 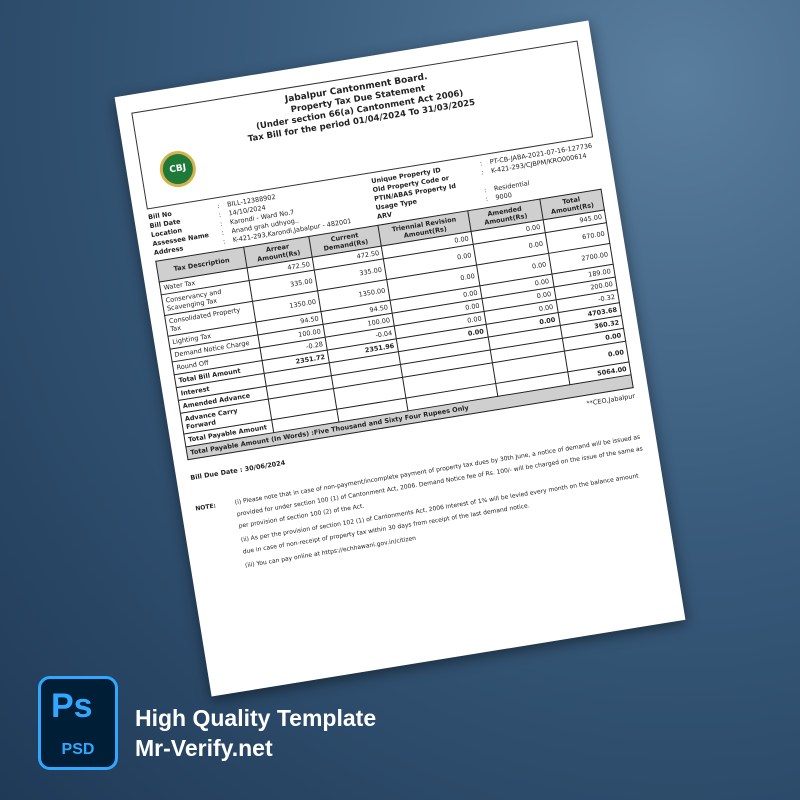 What do you see at coordinates (503, 196) in the screenshot?
I see `info-value: 9000` at bounding box center [503, 196].